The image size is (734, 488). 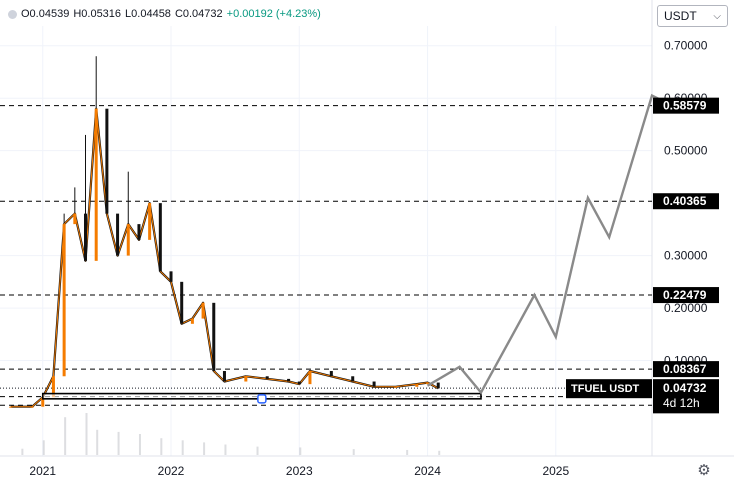 I want to click on level-price-tag-label: 0.08367, so click(x=685, y=369).